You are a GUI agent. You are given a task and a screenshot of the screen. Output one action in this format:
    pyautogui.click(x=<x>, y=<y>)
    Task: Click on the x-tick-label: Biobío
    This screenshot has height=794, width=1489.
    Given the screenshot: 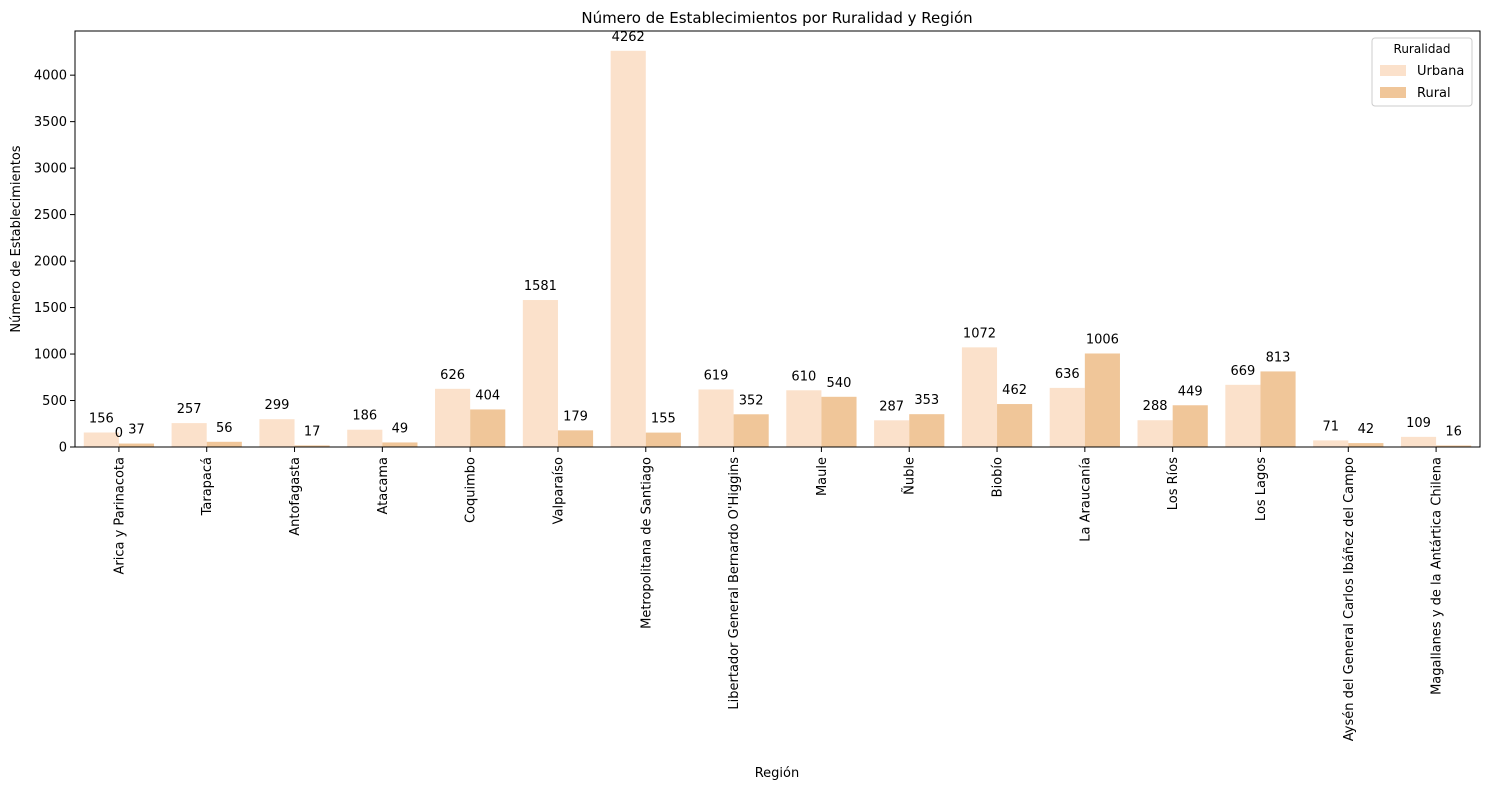 What is the action you would take?
    pyautogui.click(x=998, y=477)
    